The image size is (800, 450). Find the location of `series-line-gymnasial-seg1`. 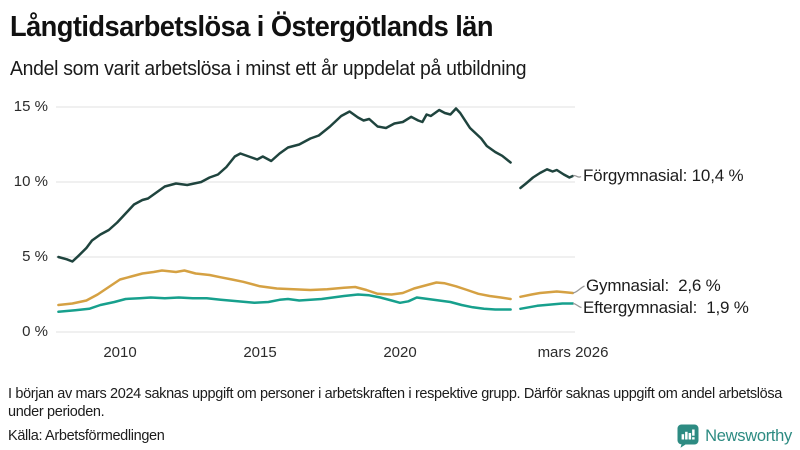

series-line-gymnasial-seg1 is located at coordinates (284, 288).